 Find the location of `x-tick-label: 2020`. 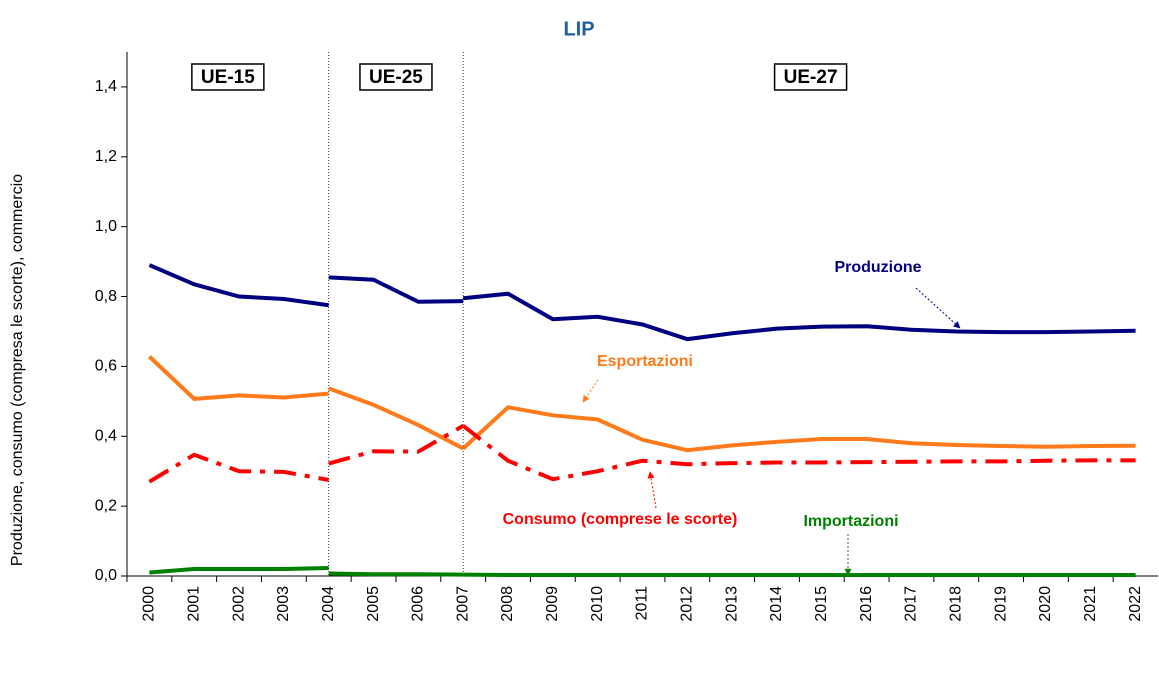

x-tick-label: 2020 is located at coordinates (1045, 604).